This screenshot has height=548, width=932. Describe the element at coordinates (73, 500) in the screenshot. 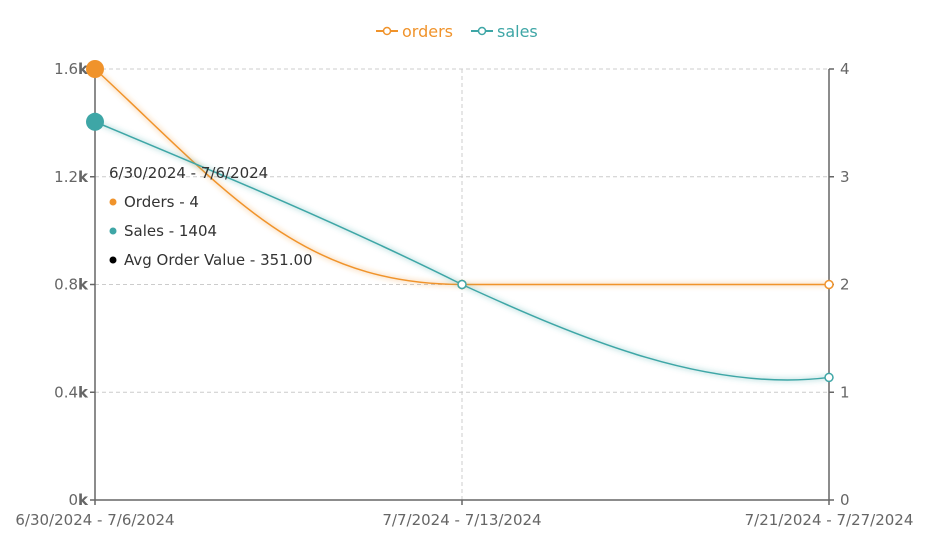

I see `left-tick-label-number: 0` at that location.